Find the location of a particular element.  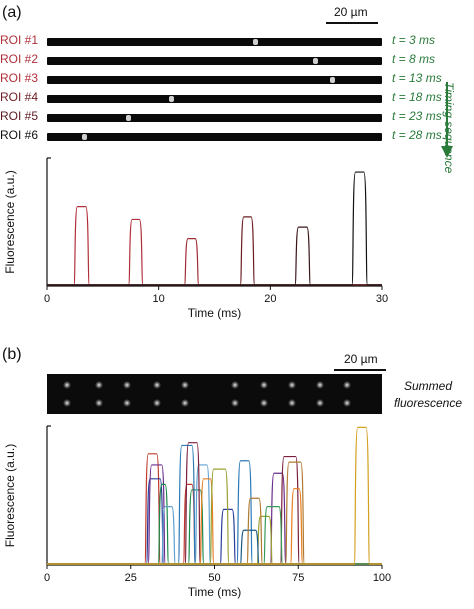

roi-time-label: t = 8 ms is located at coordinates (414, 59).